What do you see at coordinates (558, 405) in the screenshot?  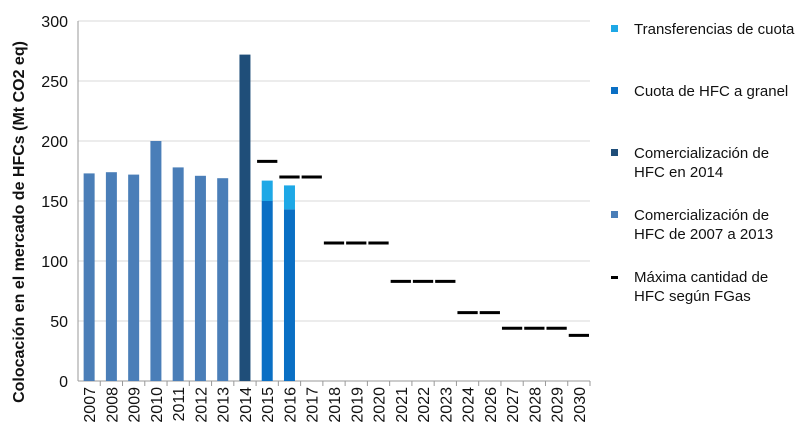 I see `x-tick-label: 2029` at bounding box center [558, 405].